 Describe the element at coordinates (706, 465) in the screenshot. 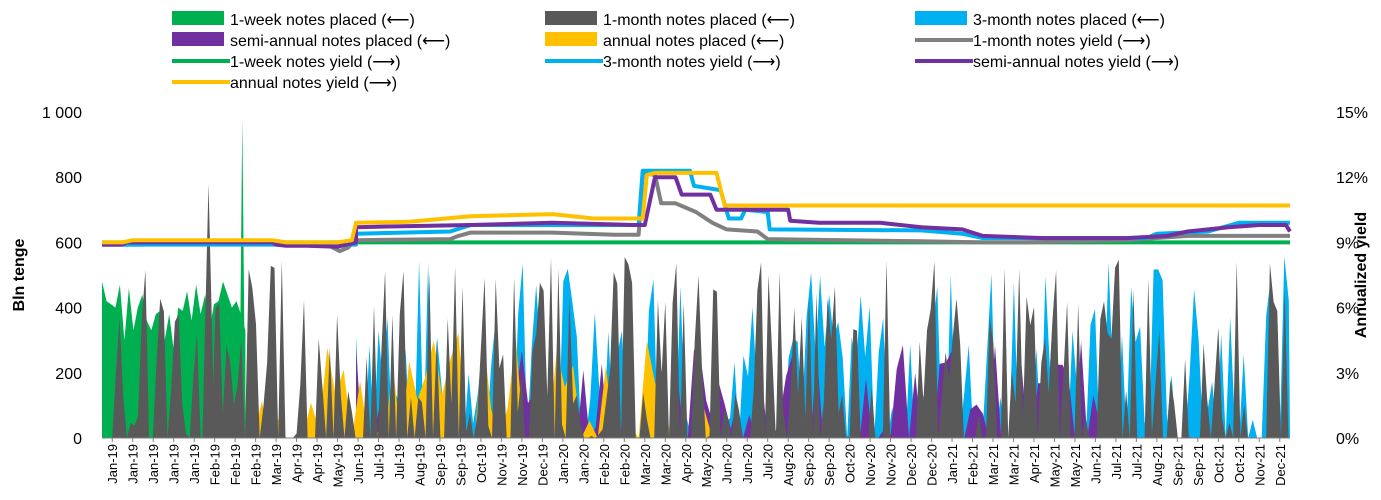

I see `x-tick-label: May-20` at that location.